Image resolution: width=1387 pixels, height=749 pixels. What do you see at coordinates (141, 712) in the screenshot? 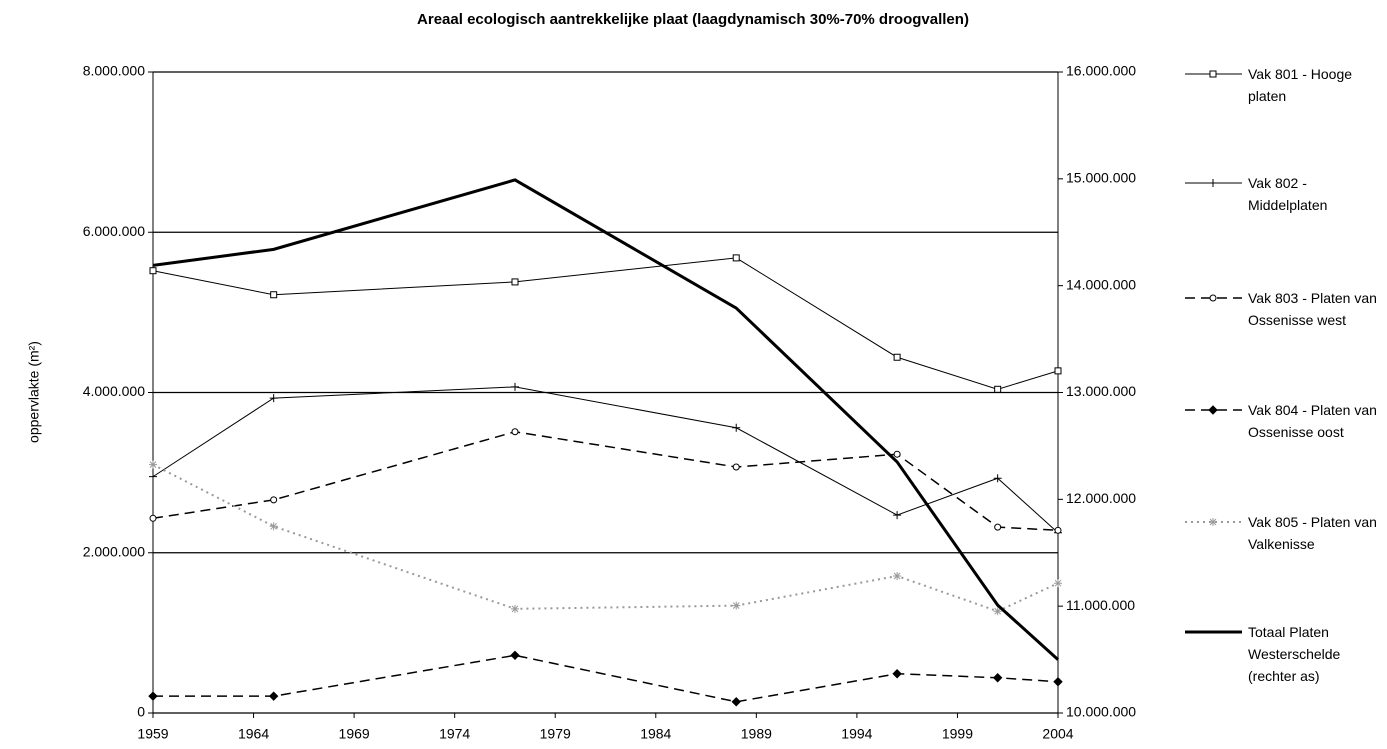
I see `y-tick-label: 0` at bounding box center [141, 712].